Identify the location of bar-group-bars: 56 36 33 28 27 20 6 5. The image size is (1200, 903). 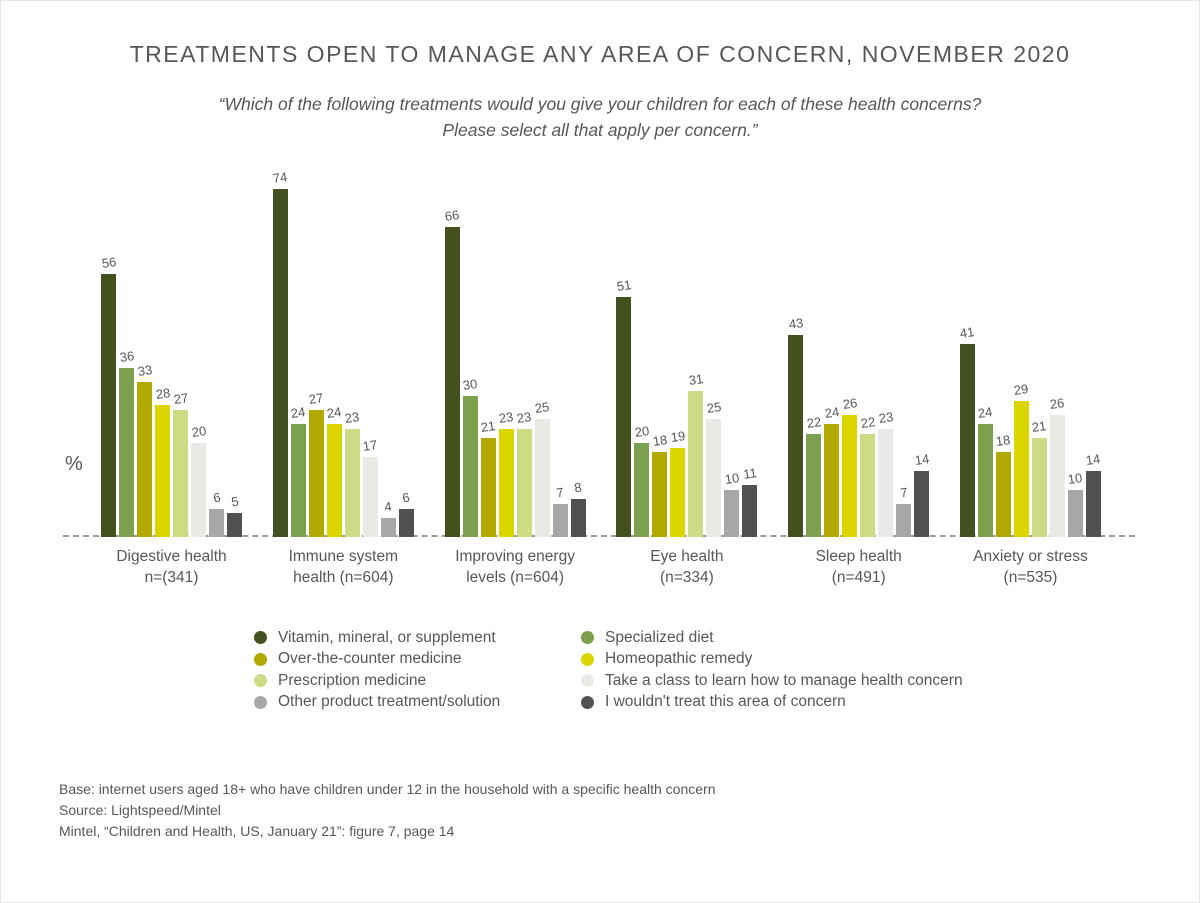
(171, 357).